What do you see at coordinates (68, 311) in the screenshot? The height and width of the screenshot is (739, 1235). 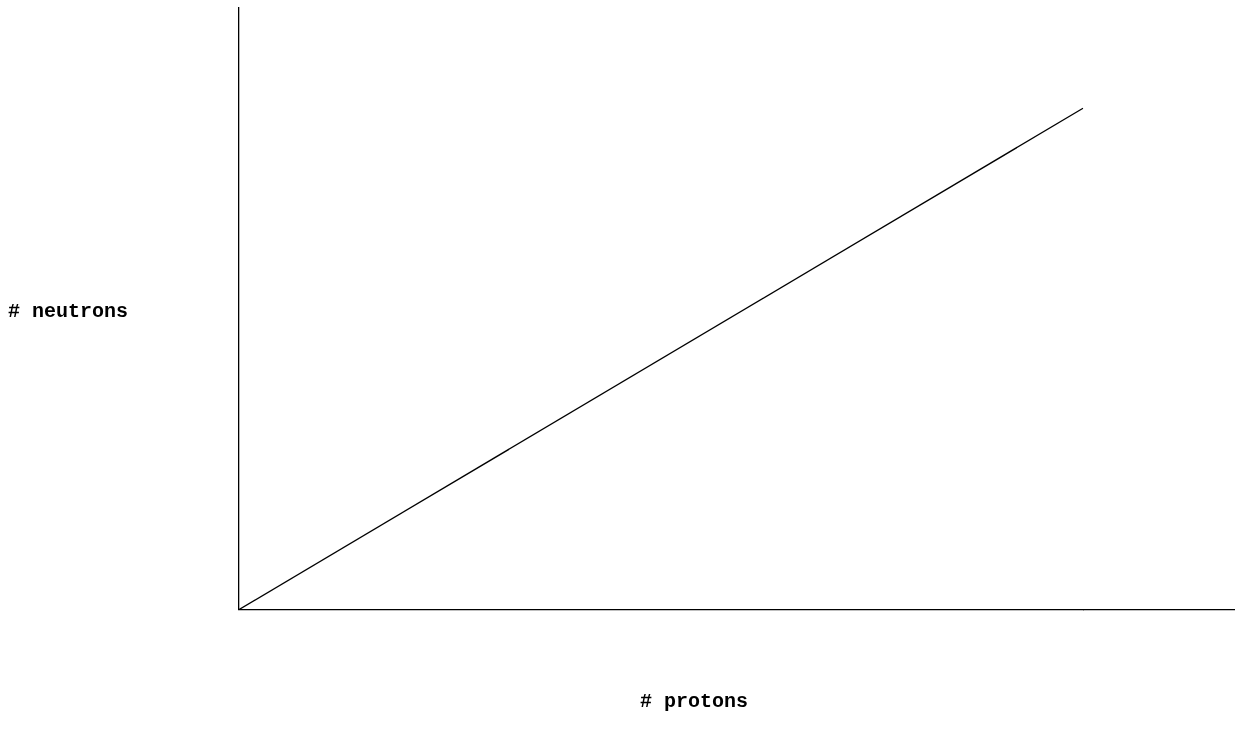 I see `y-axis-title: # neutrons` at bounding box center [68, 311].